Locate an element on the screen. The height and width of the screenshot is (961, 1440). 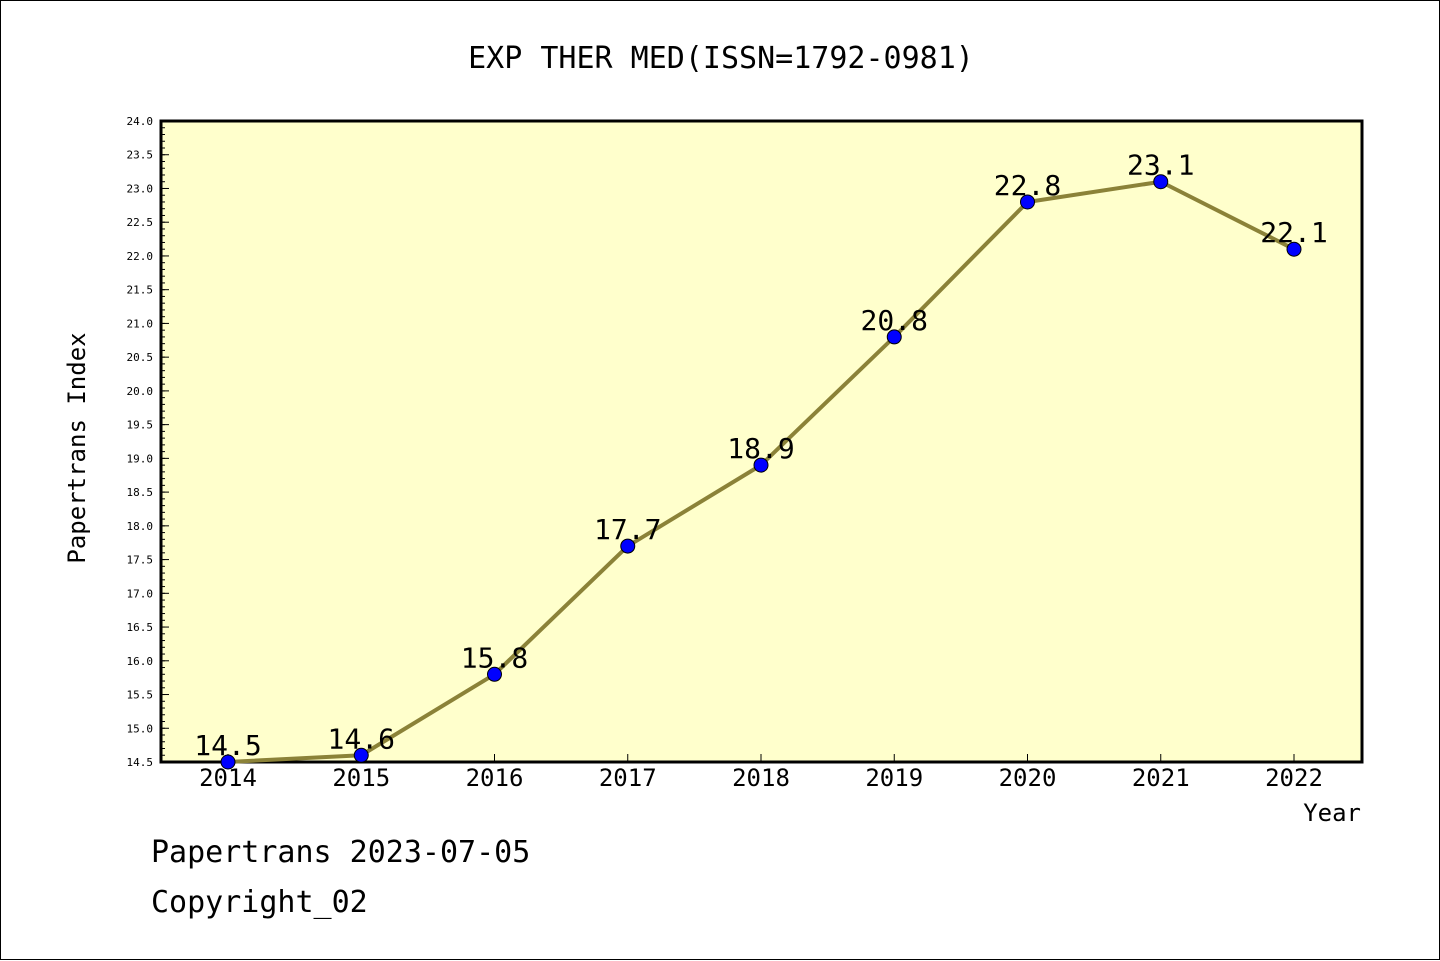
y-axis-label: Papertrans Index is located at coordinates (77, 447).